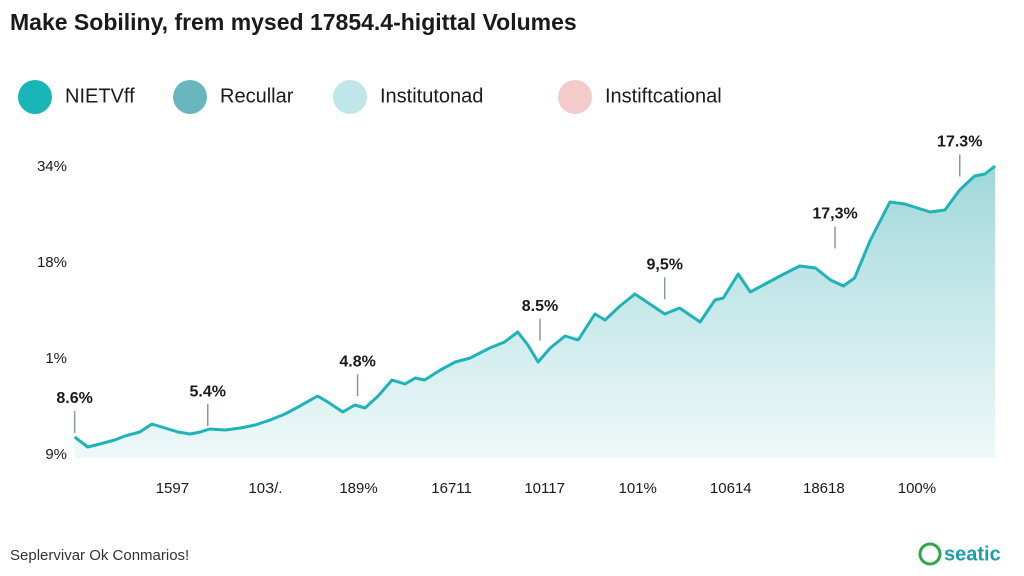  What do you see at coordinates (917, 488) in the screenshot?
I see `x-tick-label: 100%` at bounding box center [917, 488].